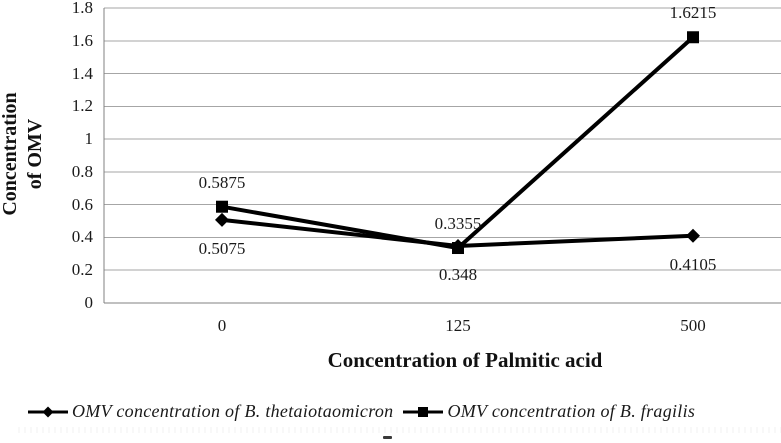  What do you see at coordinates (458, 274) in the screenshot?
I see `data-label: 0.348` at bounding box center [458, 274].